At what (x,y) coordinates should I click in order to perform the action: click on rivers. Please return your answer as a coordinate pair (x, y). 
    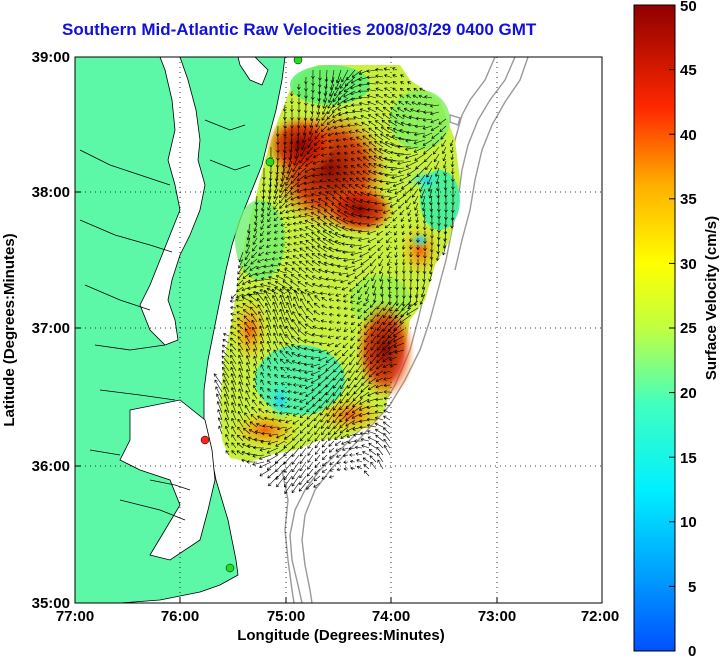
    Looking at the image, I should click on (165, 320).